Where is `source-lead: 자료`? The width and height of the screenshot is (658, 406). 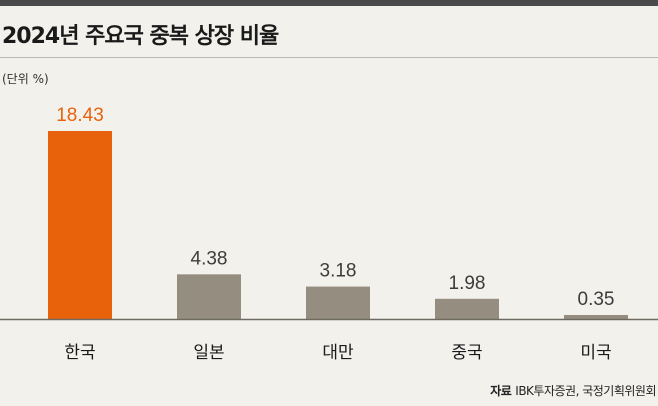
source-lead: 자료 is located at coordinates (501, 391).